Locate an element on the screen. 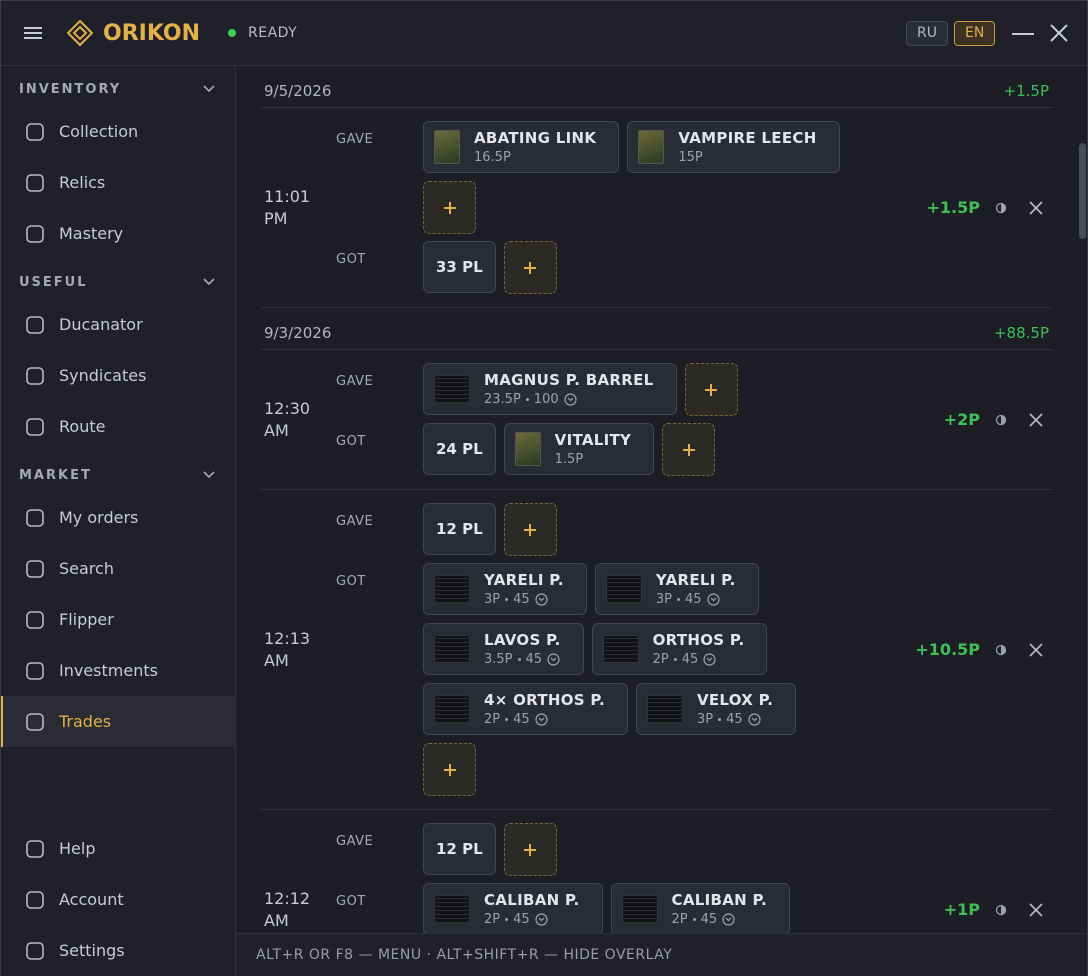 This screenshot has height=976, width=1088. nav-item: Syndicates is located at coordinates (118, 375).